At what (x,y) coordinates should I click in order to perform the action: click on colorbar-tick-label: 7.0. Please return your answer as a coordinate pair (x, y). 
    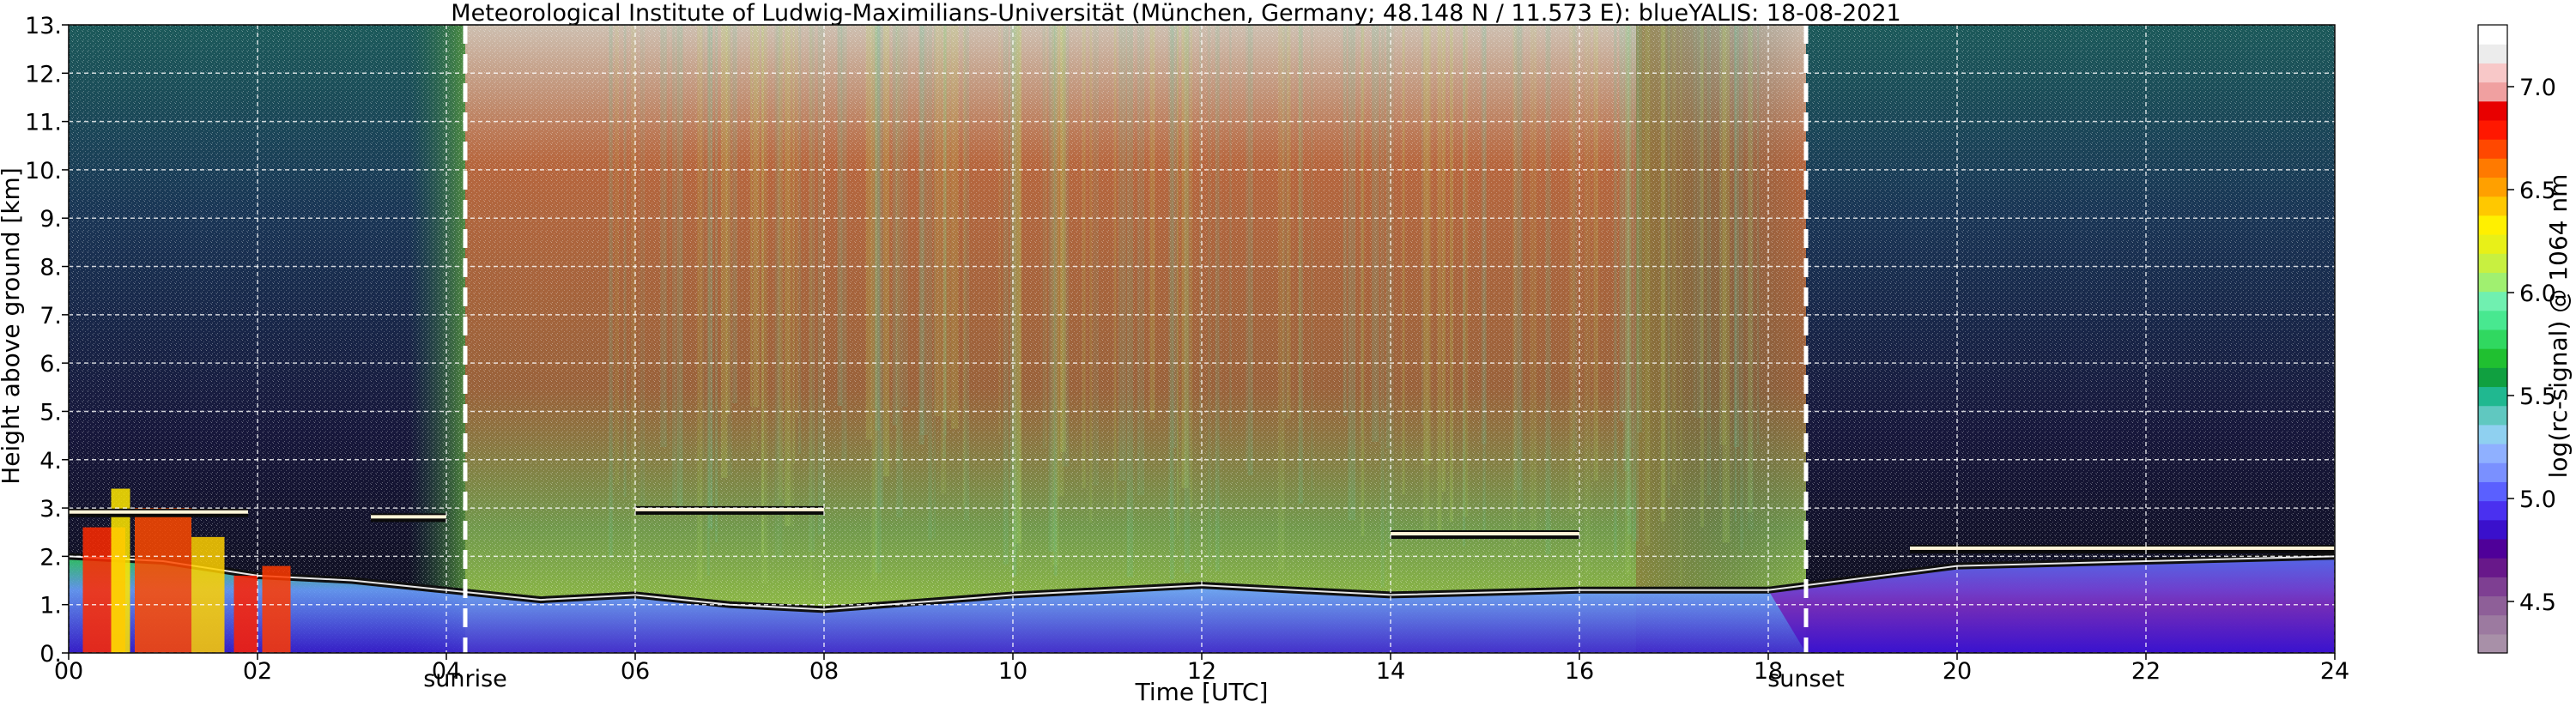
    Looking at the image, I should click on (2537, 88).